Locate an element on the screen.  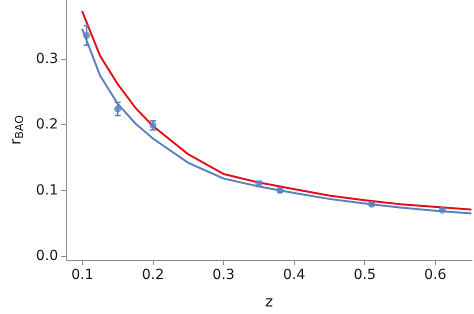
x-tick-label: 0.4 is located at coordinates (294, 275).